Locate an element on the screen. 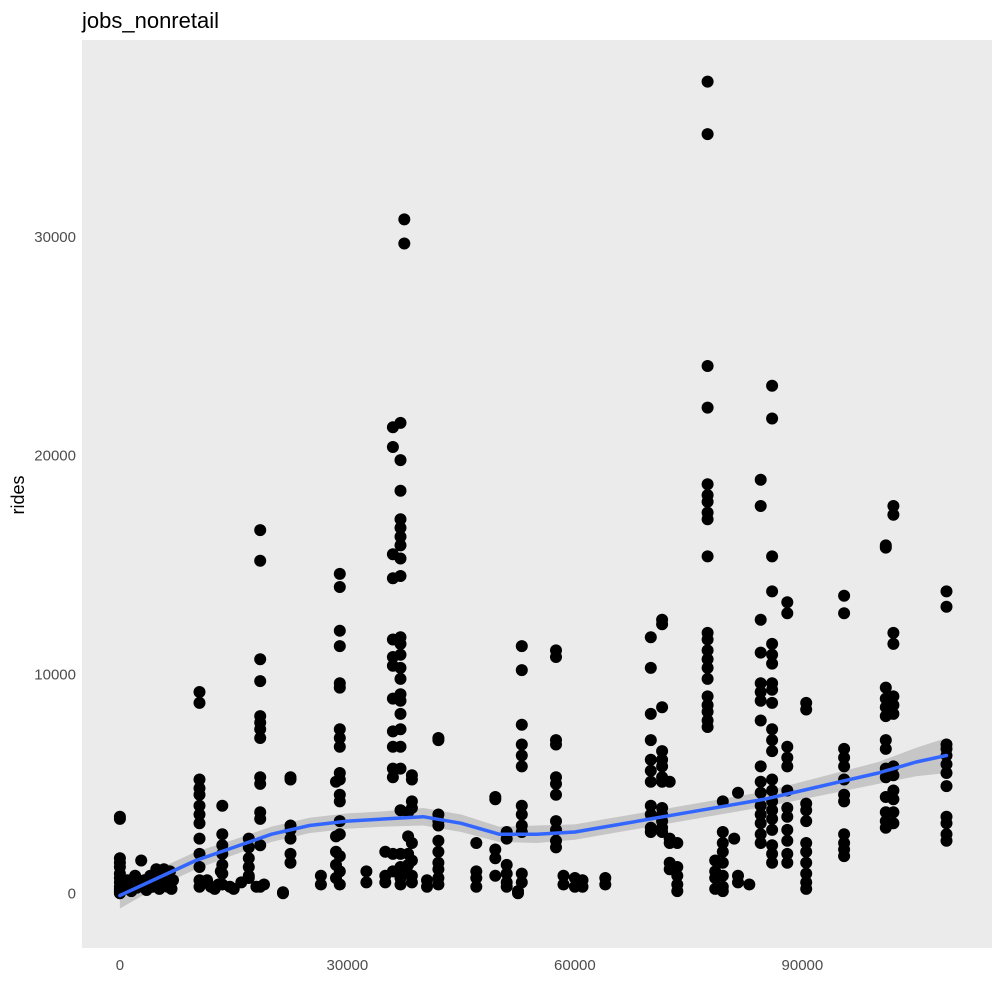 The image size is (1000, 1000). y-tick-label: 20000 is located at coordinates (55, 456).